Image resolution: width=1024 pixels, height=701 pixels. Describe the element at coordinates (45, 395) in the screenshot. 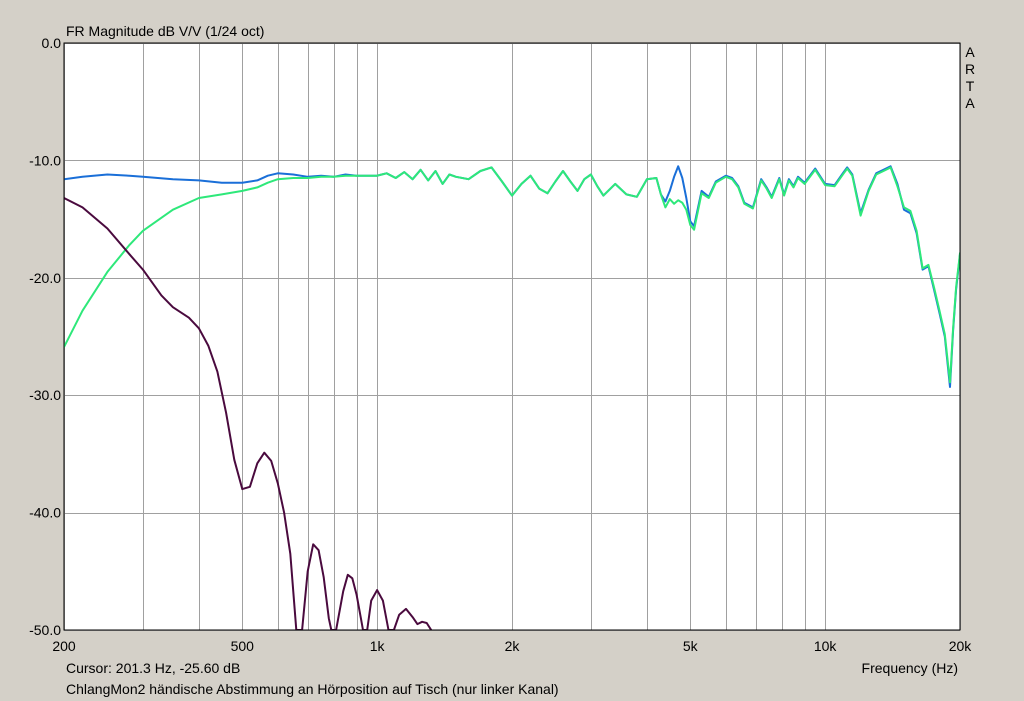

I see `y-tick-label: -30.0` at that location.